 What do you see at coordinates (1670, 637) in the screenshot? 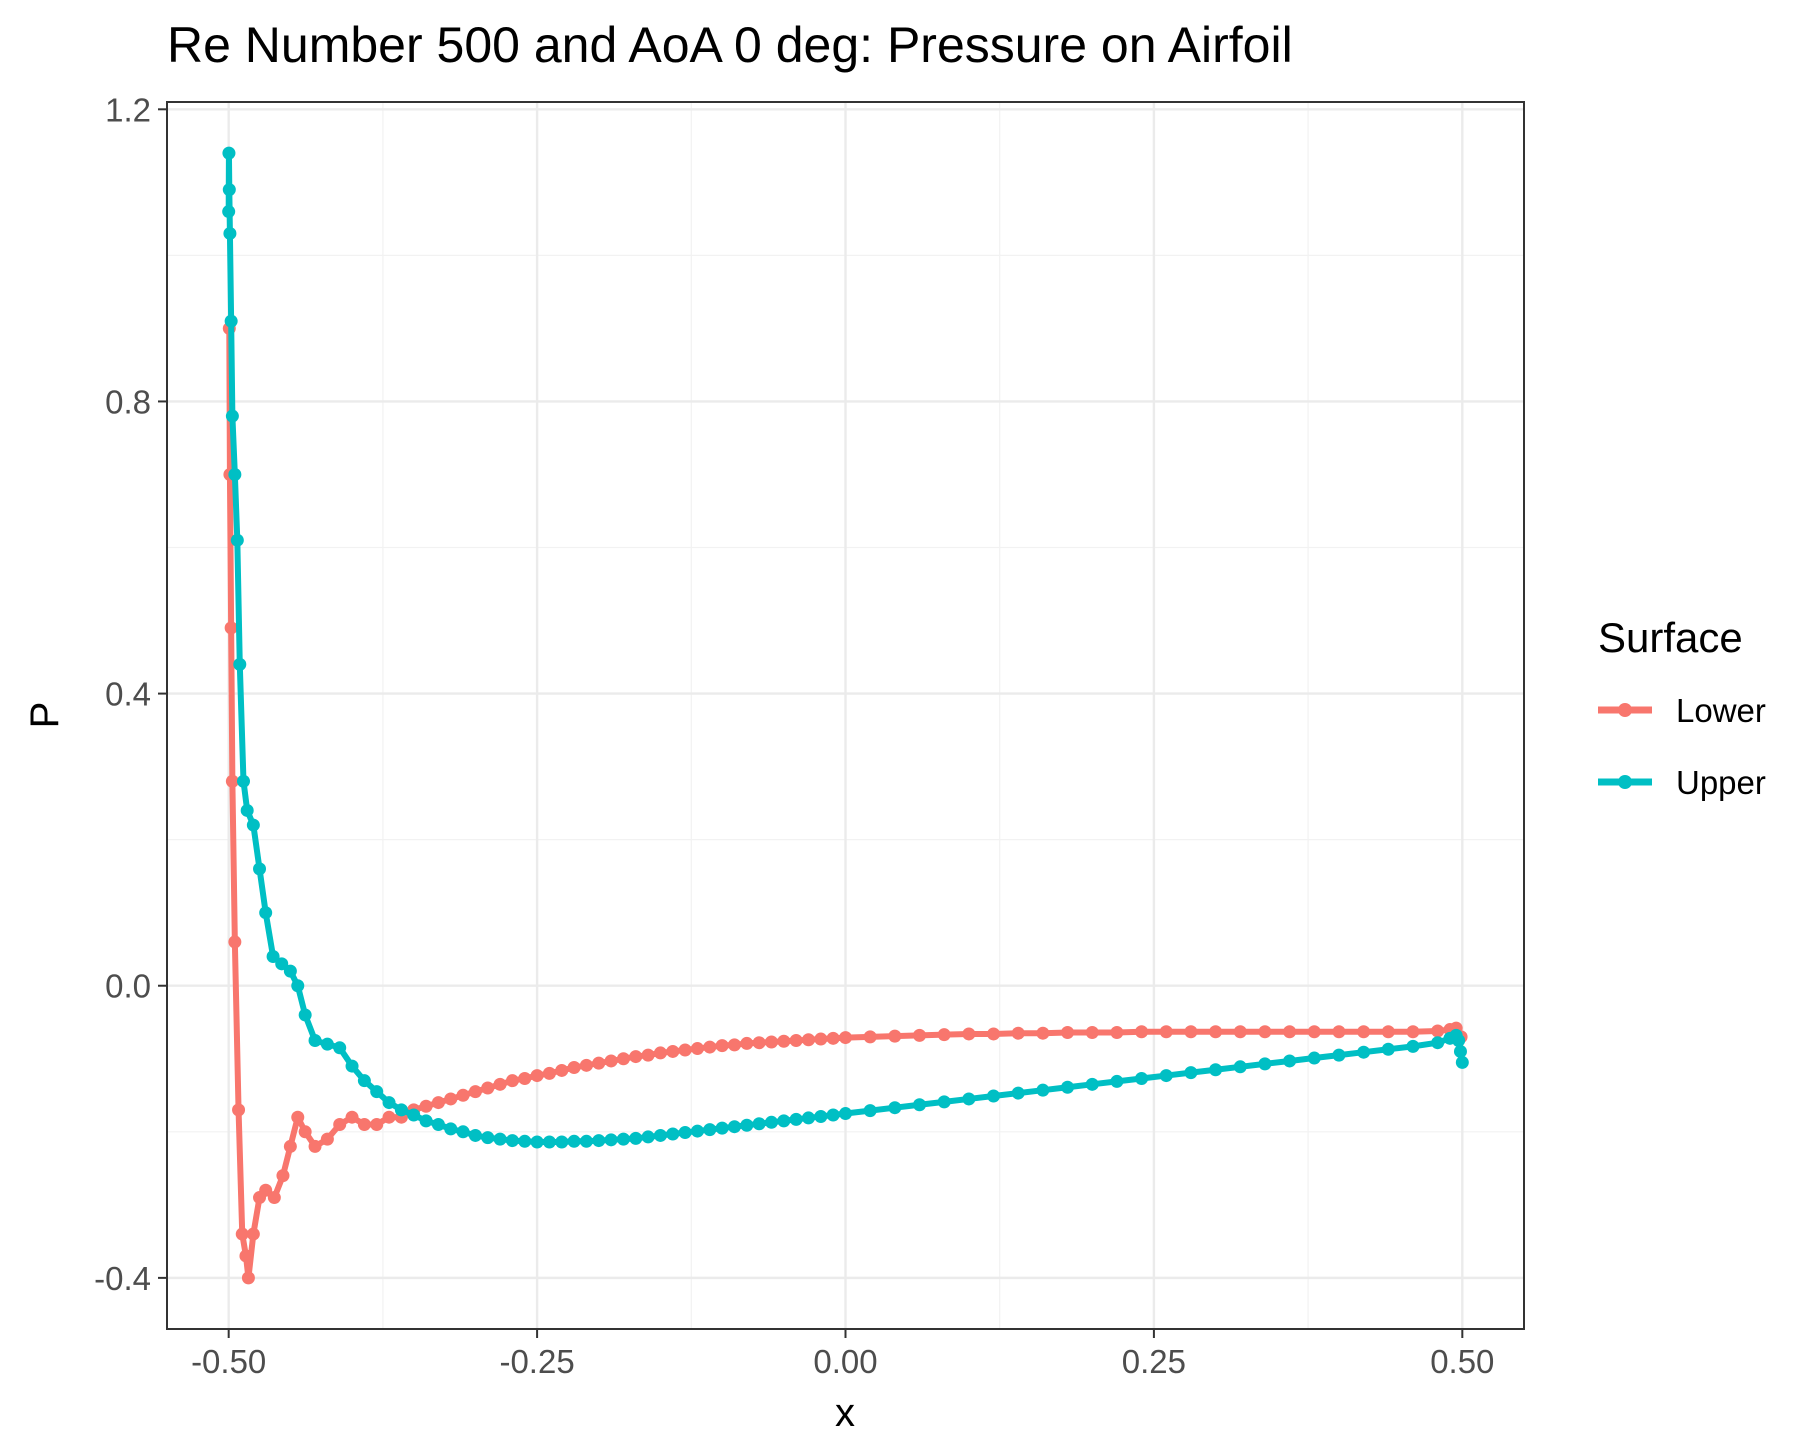
I see `legend-title: Surface` at bounding box center [1670, 637].